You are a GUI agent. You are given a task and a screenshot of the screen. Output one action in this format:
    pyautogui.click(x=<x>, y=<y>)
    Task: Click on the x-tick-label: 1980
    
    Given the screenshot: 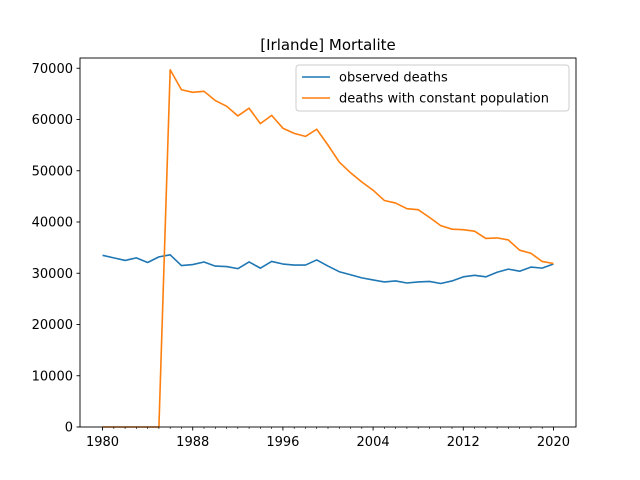 What is the action you would take?
    pyautogui.click(x=102, y=442)
    